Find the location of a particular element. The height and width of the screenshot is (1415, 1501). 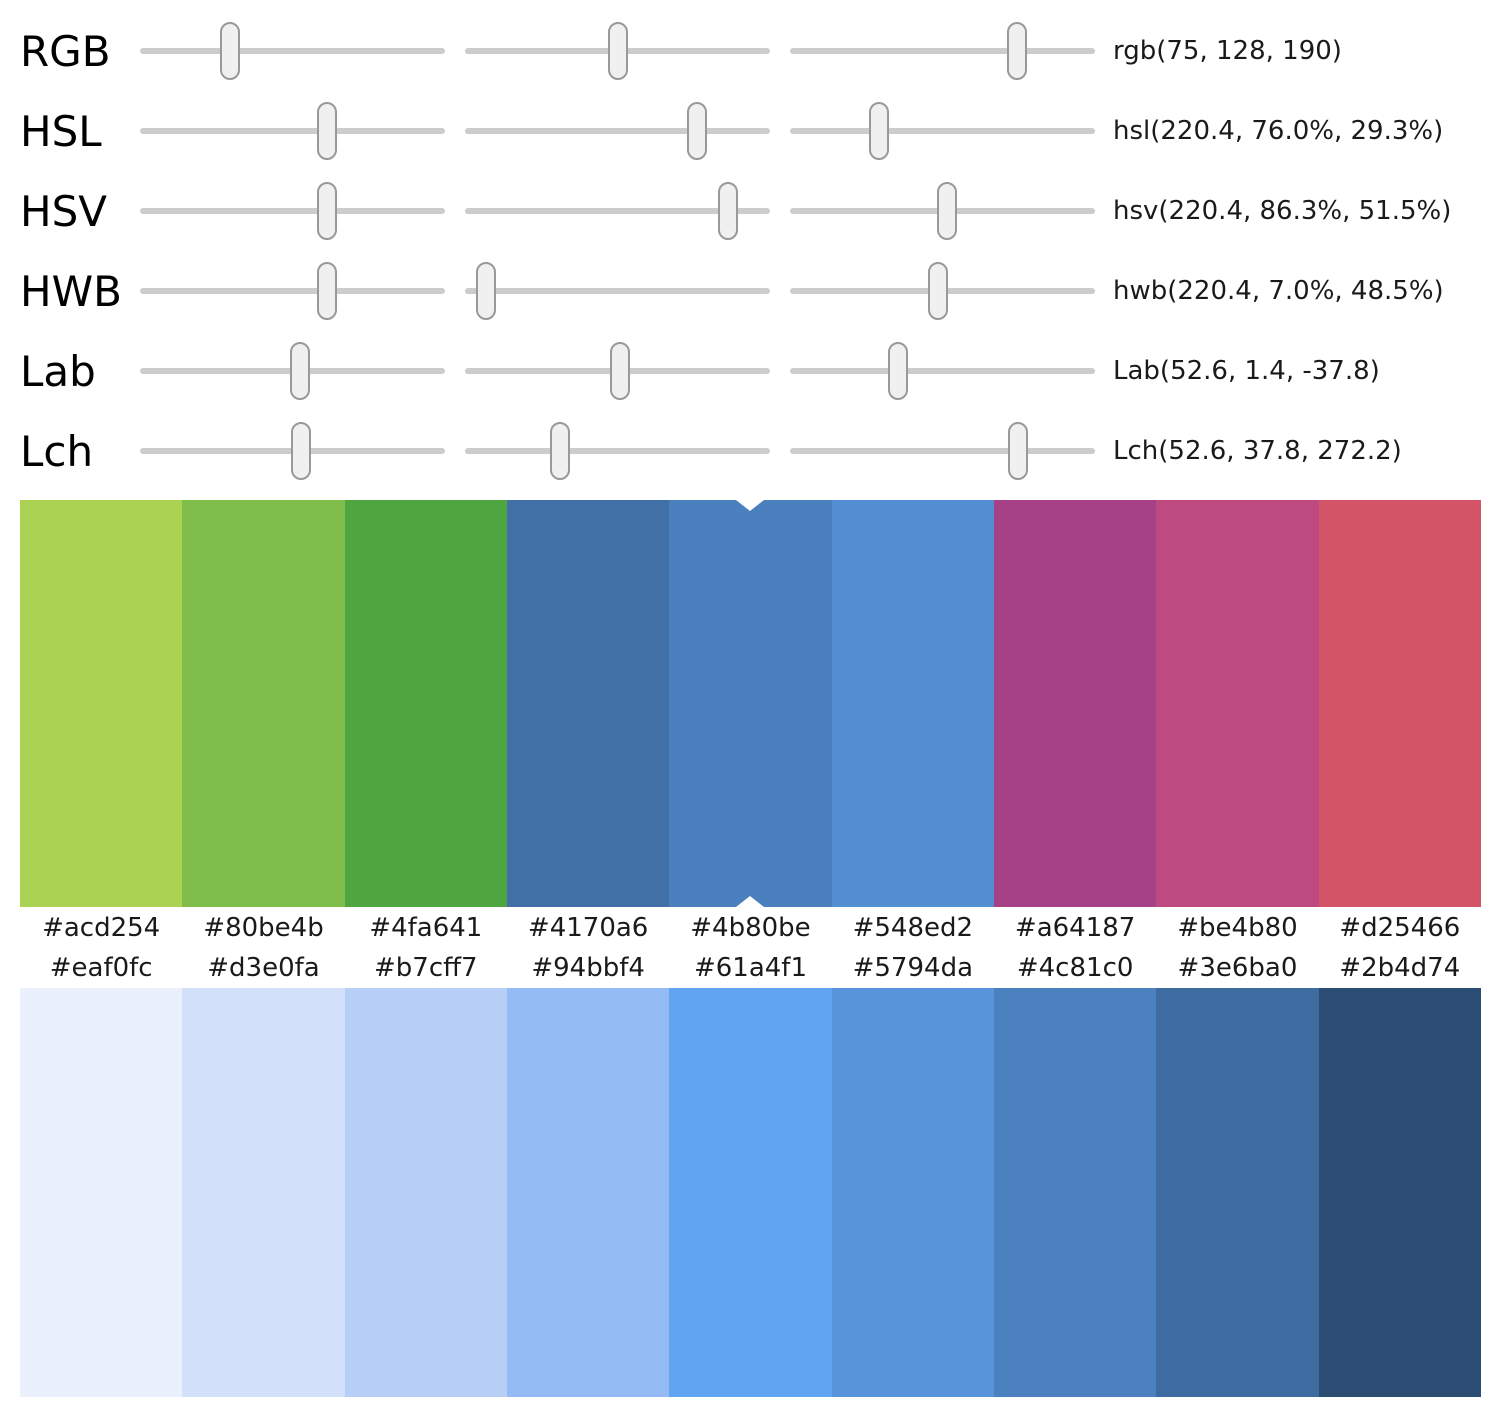

selected-swatch-marker-top-icon is located at coordinates (750, 505).